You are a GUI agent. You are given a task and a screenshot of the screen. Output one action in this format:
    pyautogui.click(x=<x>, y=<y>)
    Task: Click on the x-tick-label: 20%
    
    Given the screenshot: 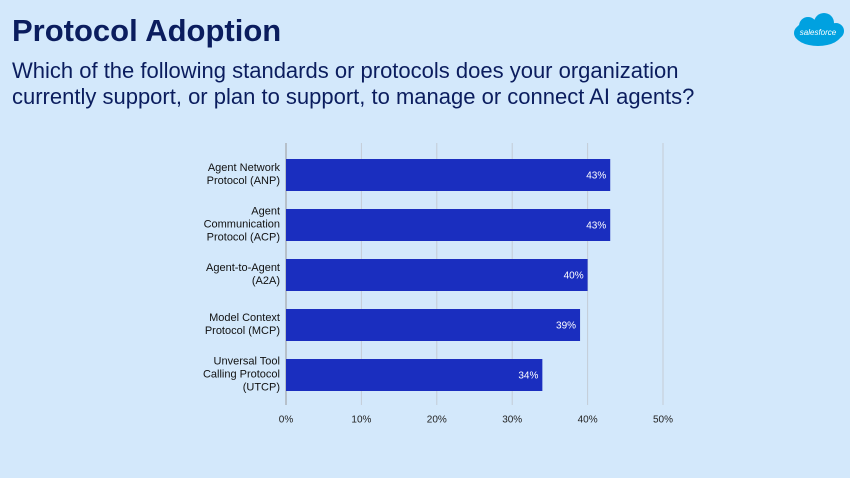 What is the action you would take?
    pyautogui.click(x=437, y=420)
    